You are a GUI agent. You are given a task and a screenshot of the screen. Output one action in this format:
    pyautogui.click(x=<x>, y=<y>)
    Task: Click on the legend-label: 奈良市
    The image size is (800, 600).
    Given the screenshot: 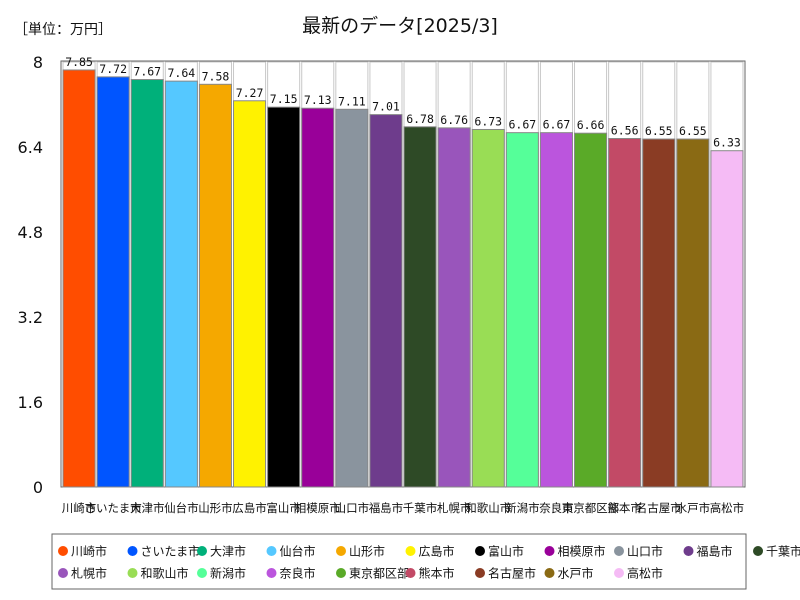 What is the action you would take?
    pyautogui.click(x=298, y=573)
    